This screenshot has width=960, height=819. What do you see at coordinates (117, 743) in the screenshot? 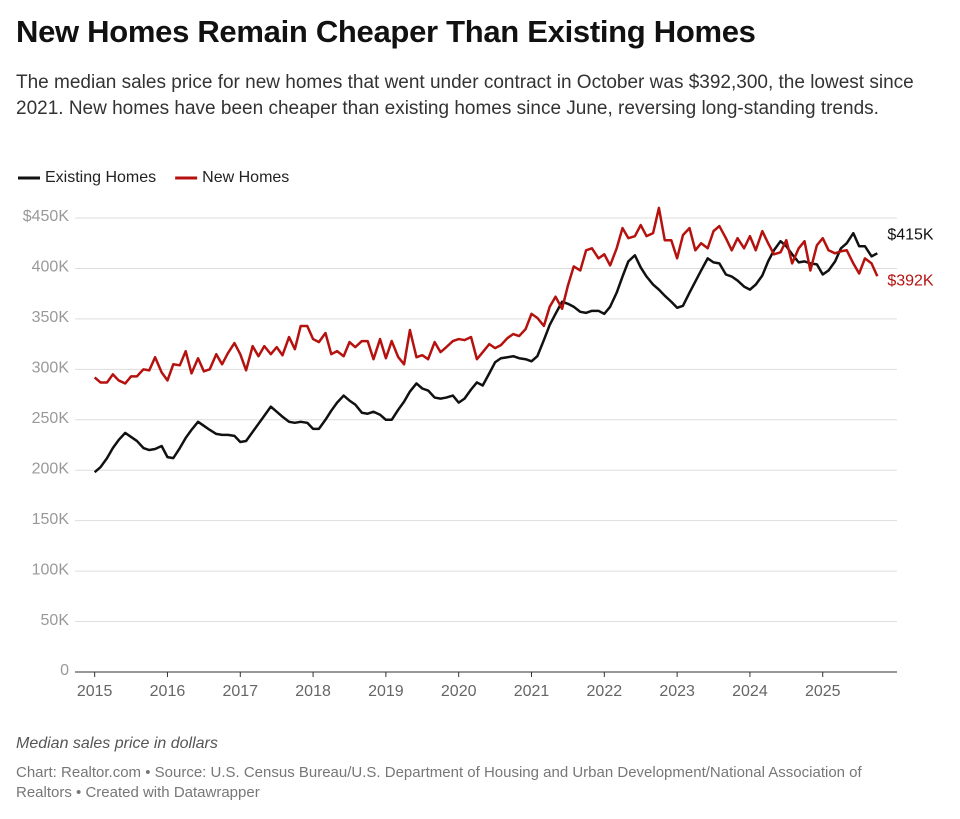
I see `chart-note: Median sales price in dollars` at bounding box center [117, 743].